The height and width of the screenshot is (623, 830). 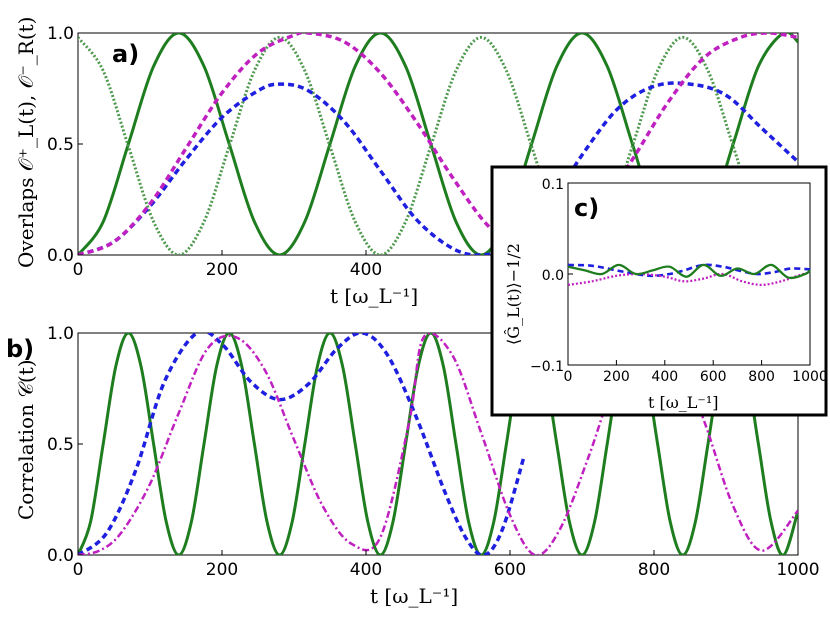 I want to click on panel-c-series, so click(x=689, y=275).